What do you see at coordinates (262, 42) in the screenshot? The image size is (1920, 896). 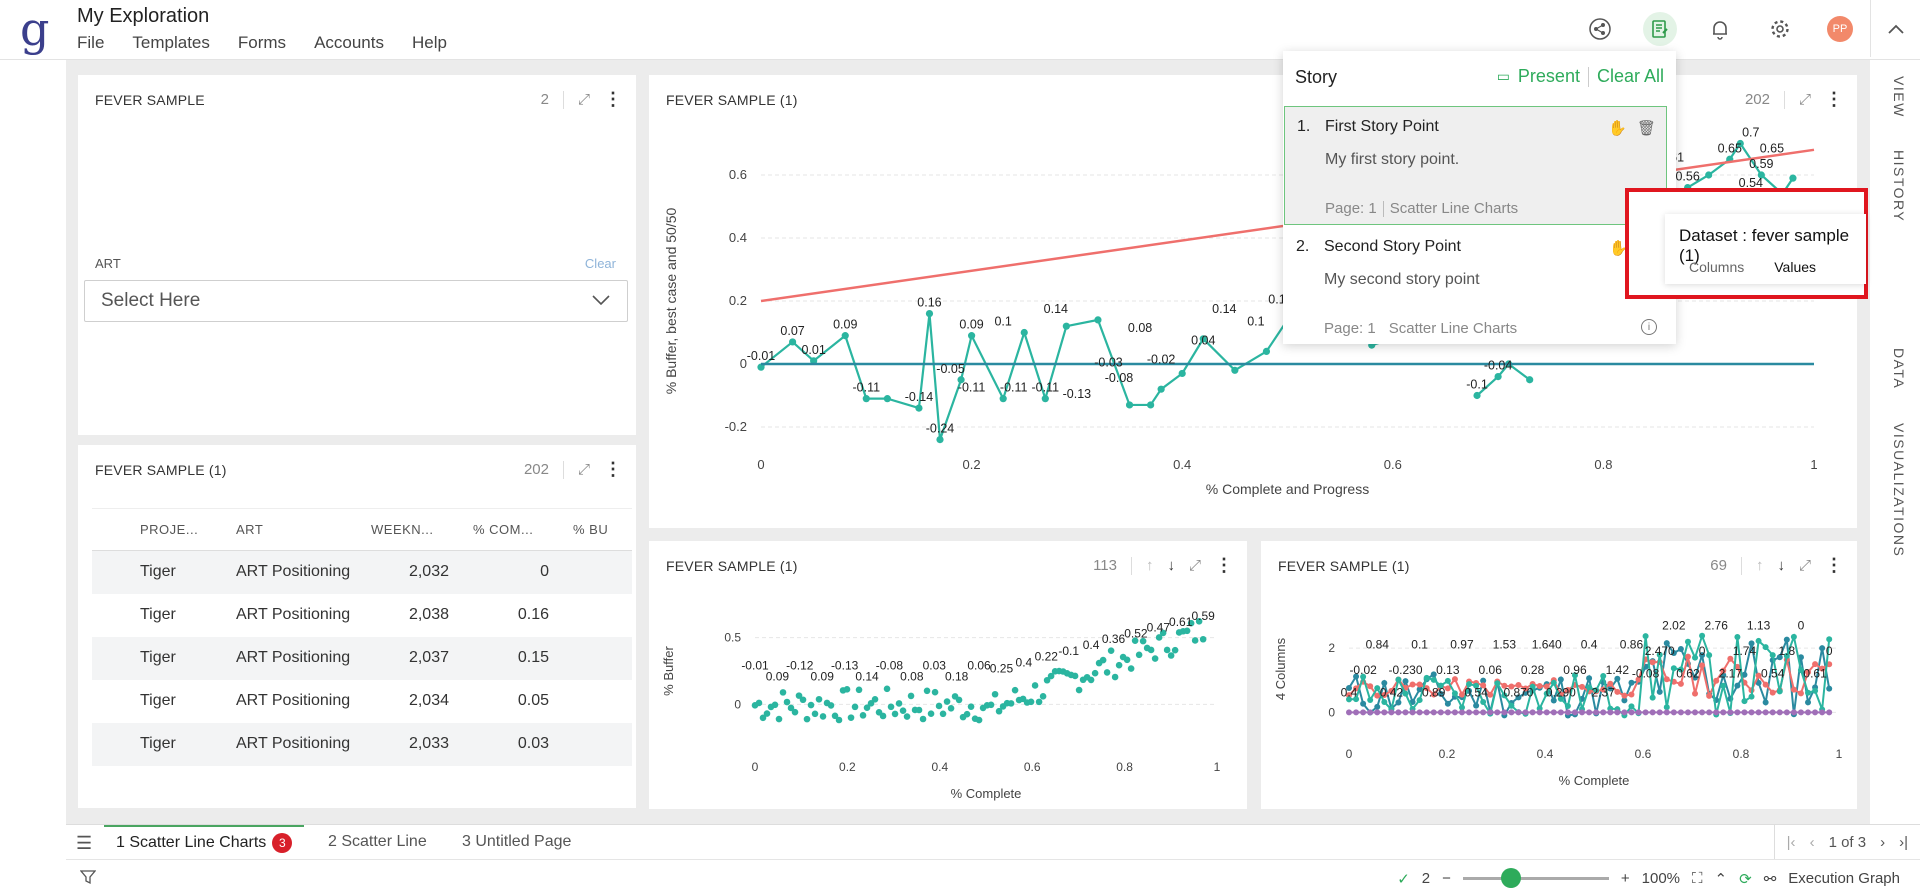 I see `menu-forms: Forms` at bounding box center [262, 42].